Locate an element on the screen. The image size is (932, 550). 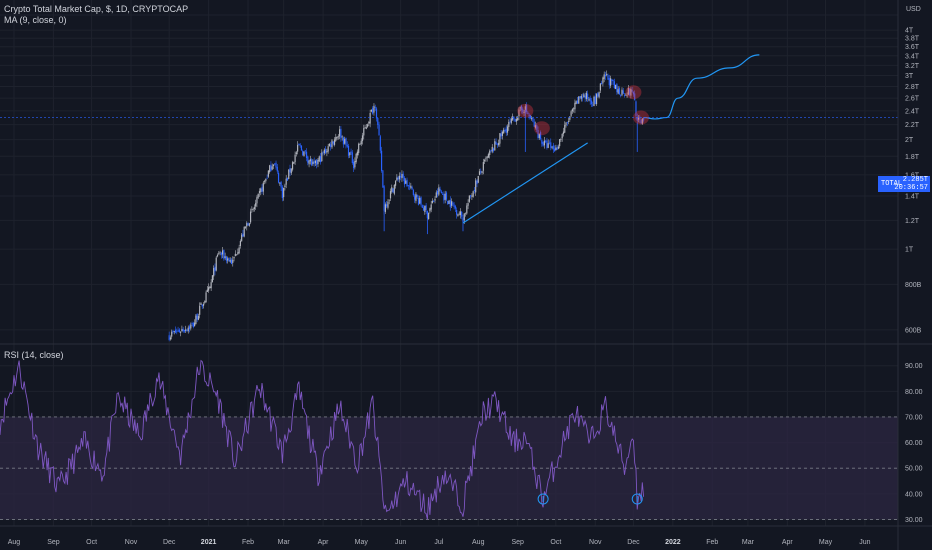
time-tick-label: Aug is located at coordinates (478, 542).